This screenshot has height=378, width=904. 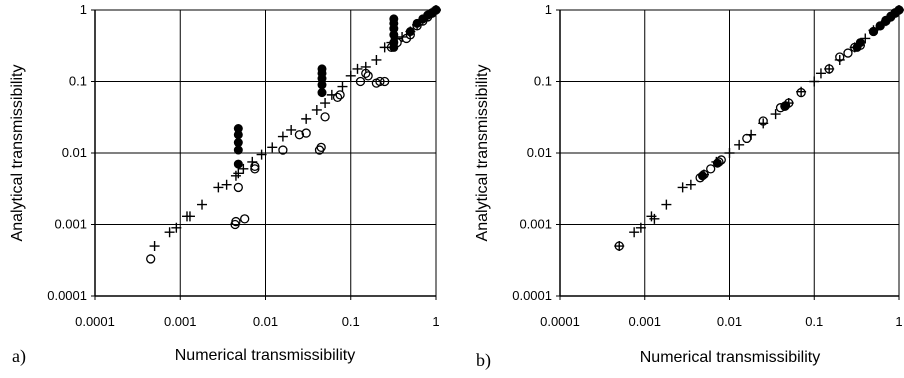 I want to click on panel-label: a), so click(x=19, y=356).